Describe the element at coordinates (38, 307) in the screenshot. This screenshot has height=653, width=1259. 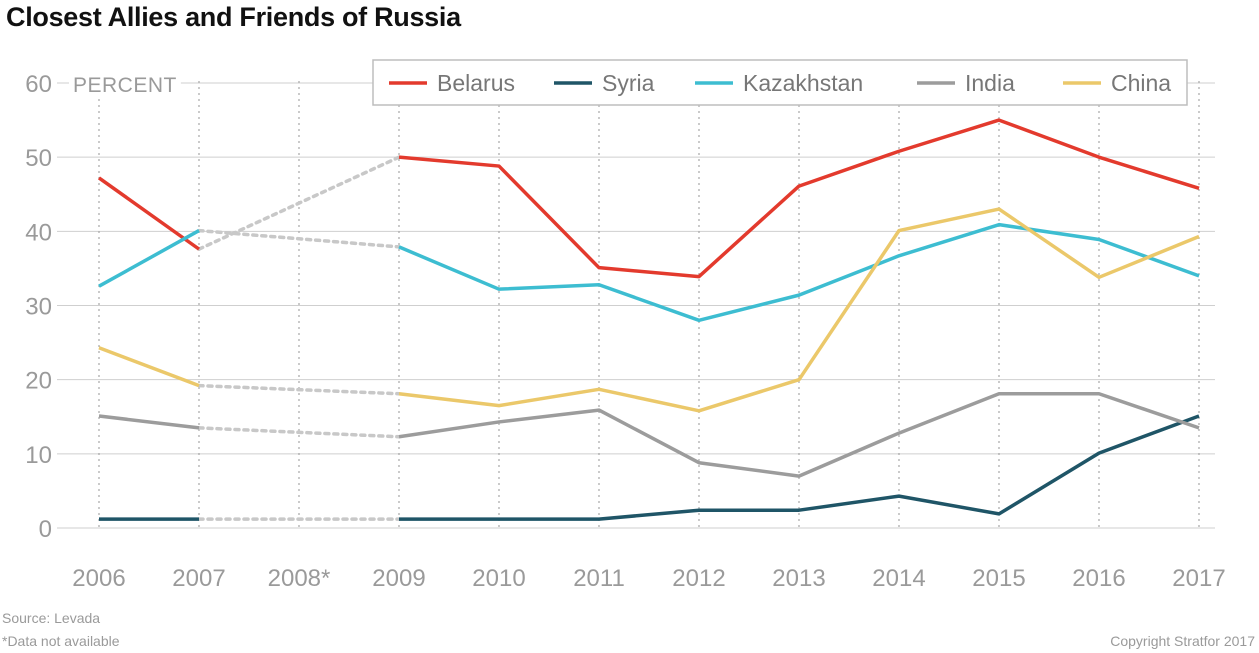
I see `y-tick-label: 30` at that location.